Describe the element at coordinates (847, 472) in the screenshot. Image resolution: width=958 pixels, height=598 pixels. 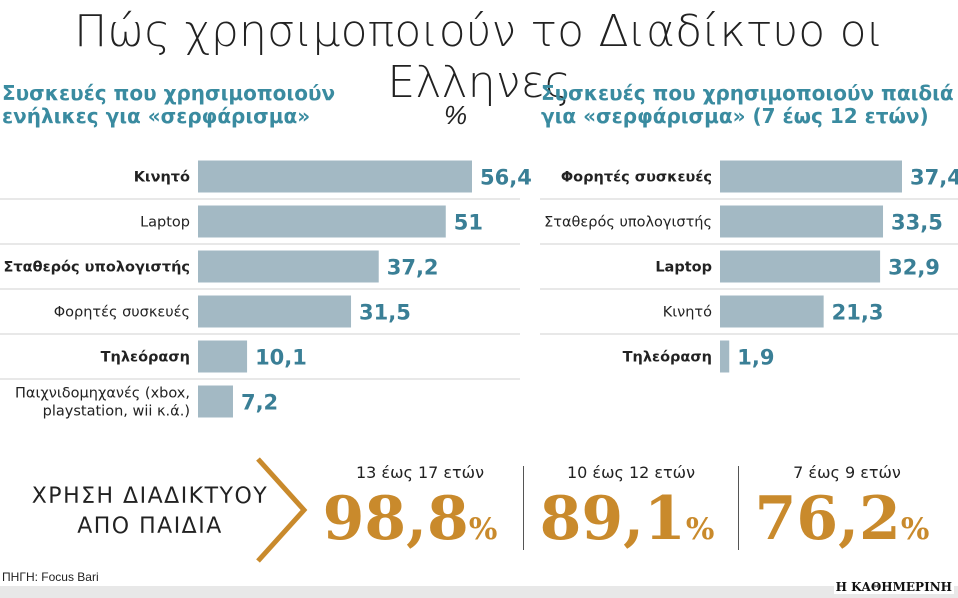
I see `age-group-7-9: 7 έως 9 ετών` at that location.